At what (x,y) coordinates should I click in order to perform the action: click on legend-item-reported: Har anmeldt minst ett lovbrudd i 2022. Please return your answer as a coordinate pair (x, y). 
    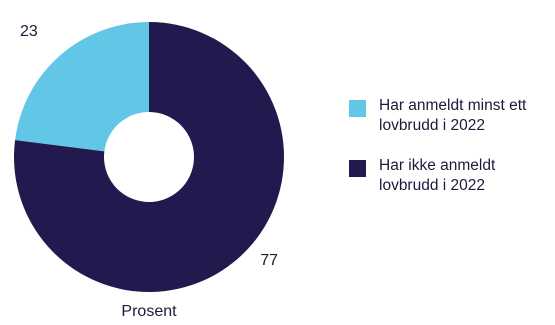
    Looking at the image, I should click on (451, 116).